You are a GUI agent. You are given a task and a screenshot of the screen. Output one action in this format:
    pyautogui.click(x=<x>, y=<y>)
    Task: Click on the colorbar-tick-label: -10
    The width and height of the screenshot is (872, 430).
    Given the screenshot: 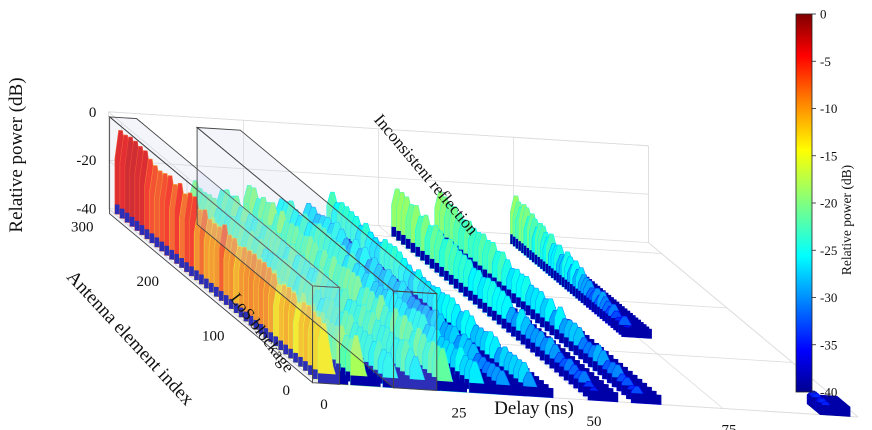 What is the action you would take?
    pyautogui.click(x=828, y=108)
    